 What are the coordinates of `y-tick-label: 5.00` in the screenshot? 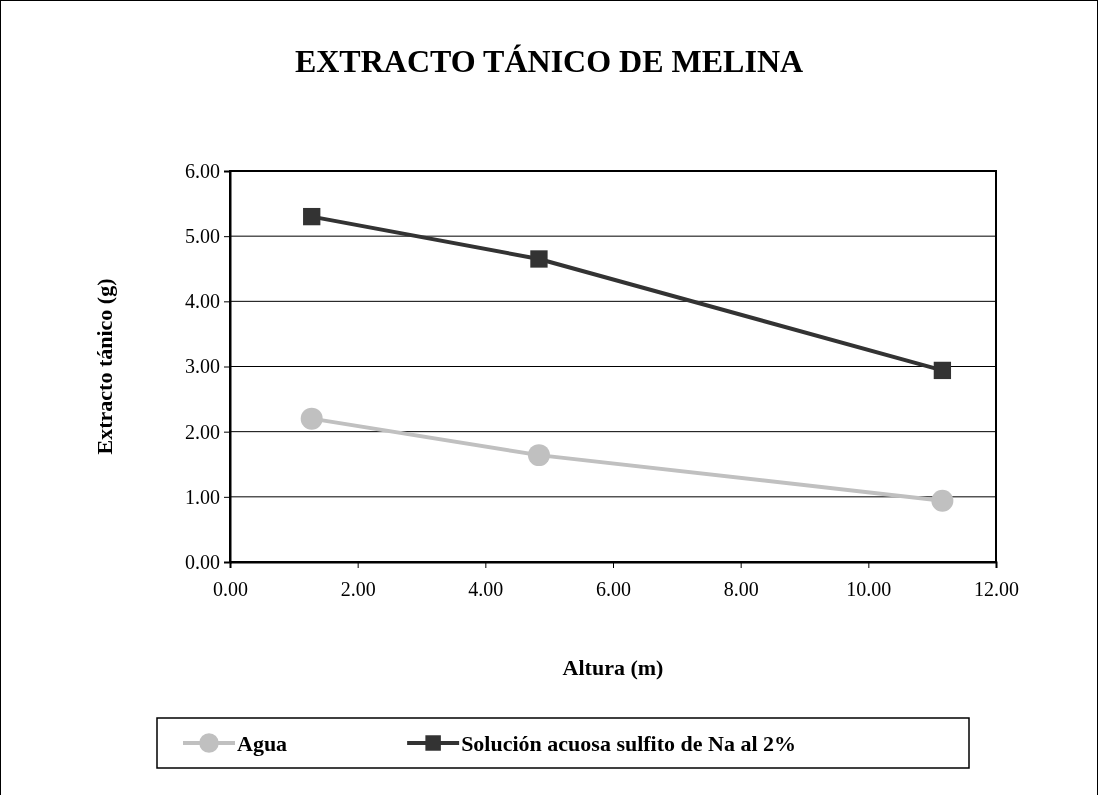 It's located at (202, 236).